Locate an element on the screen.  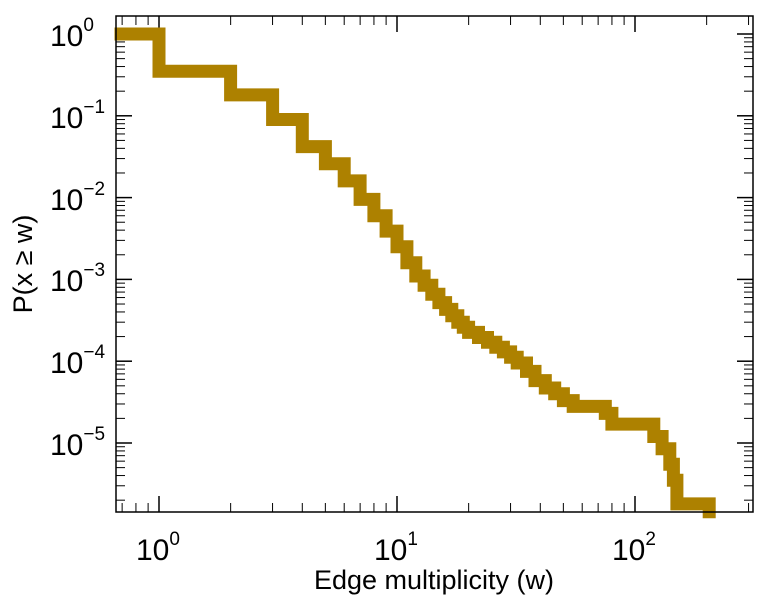
y-tick-label-4: 10⁻⁴ is located at coordinates (77, 361).